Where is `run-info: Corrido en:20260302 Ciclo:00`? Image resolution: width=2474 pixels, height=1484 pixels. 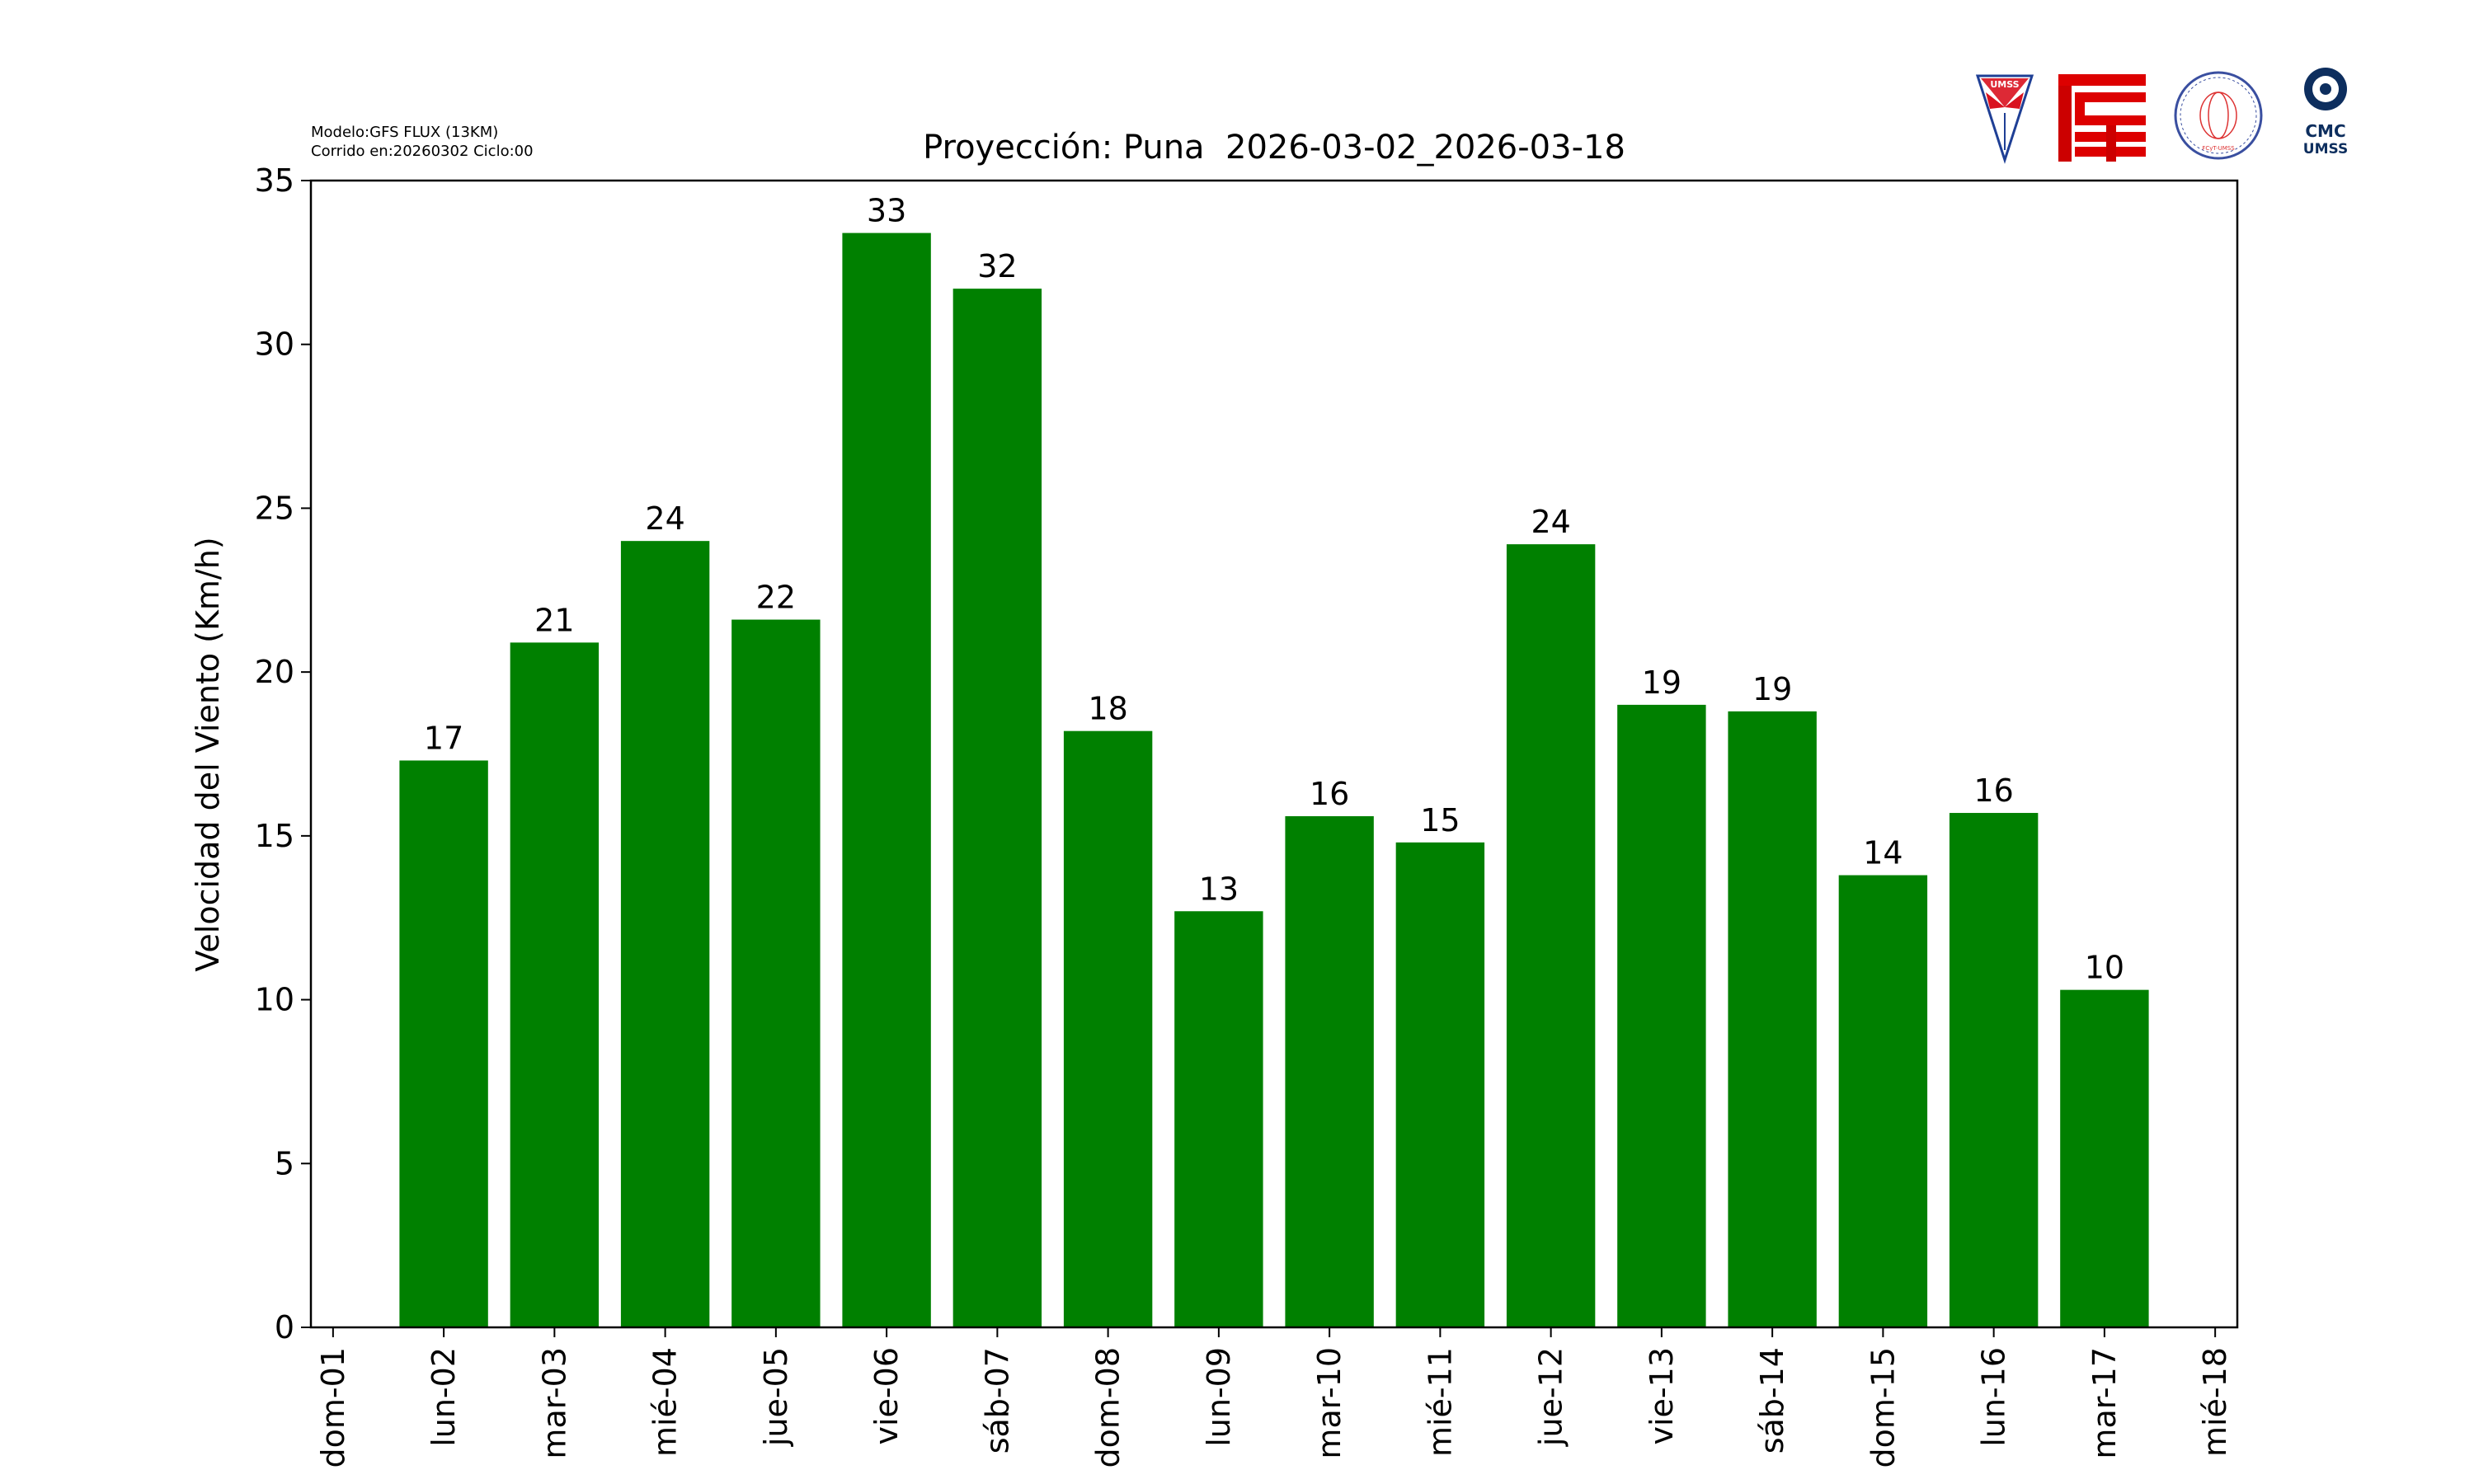
run-info: Corrido en:20260302 Ciclo:00 is located at coordinates (422, 151).